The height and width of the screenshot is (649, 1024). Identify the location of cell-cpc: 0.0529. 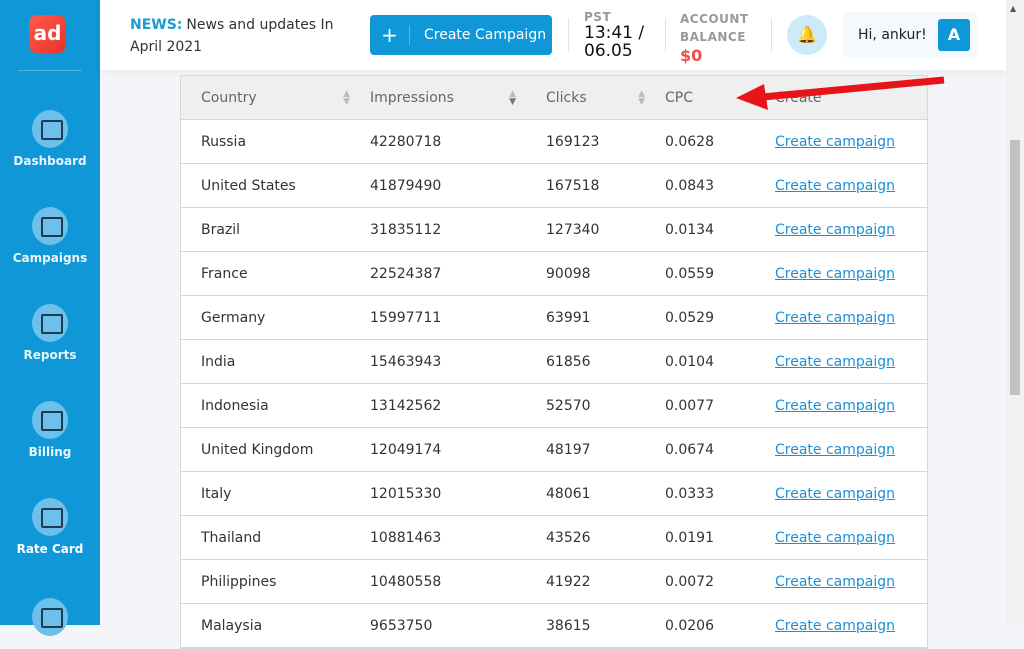
(689, 317).